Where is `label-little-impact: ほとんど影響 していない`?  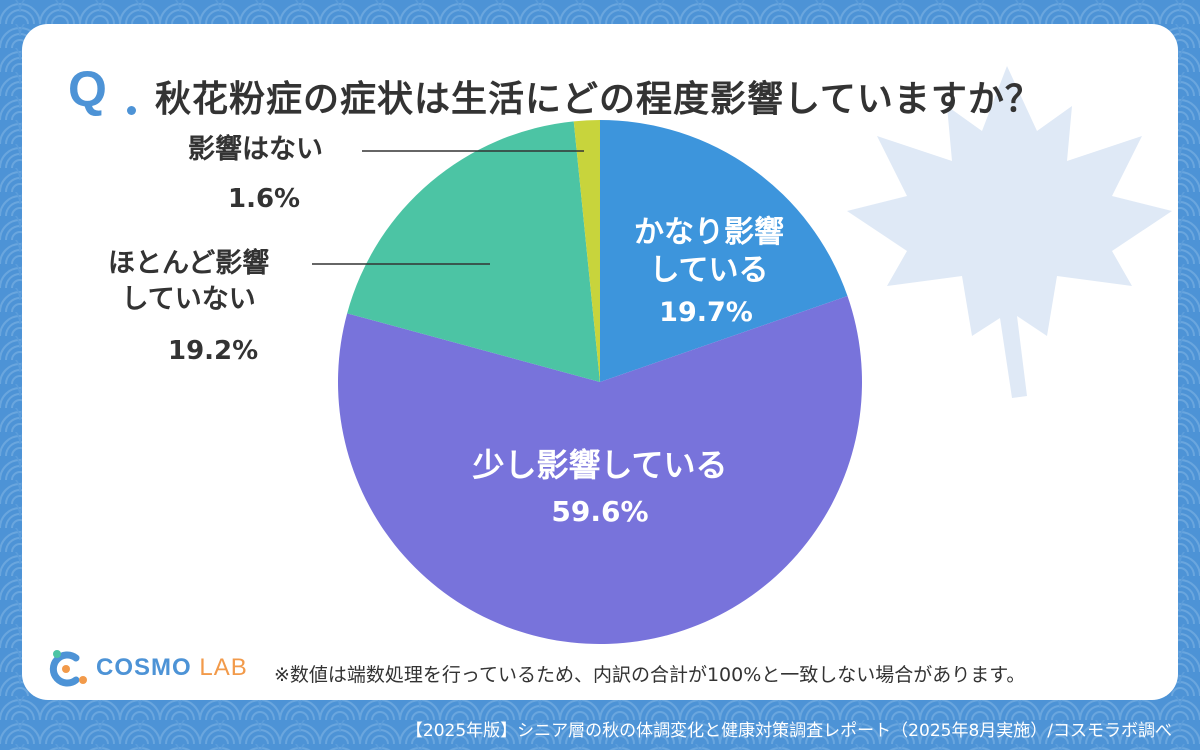
label-little-impact: ほとんど影響 していない is located at coordinates (188, 282).